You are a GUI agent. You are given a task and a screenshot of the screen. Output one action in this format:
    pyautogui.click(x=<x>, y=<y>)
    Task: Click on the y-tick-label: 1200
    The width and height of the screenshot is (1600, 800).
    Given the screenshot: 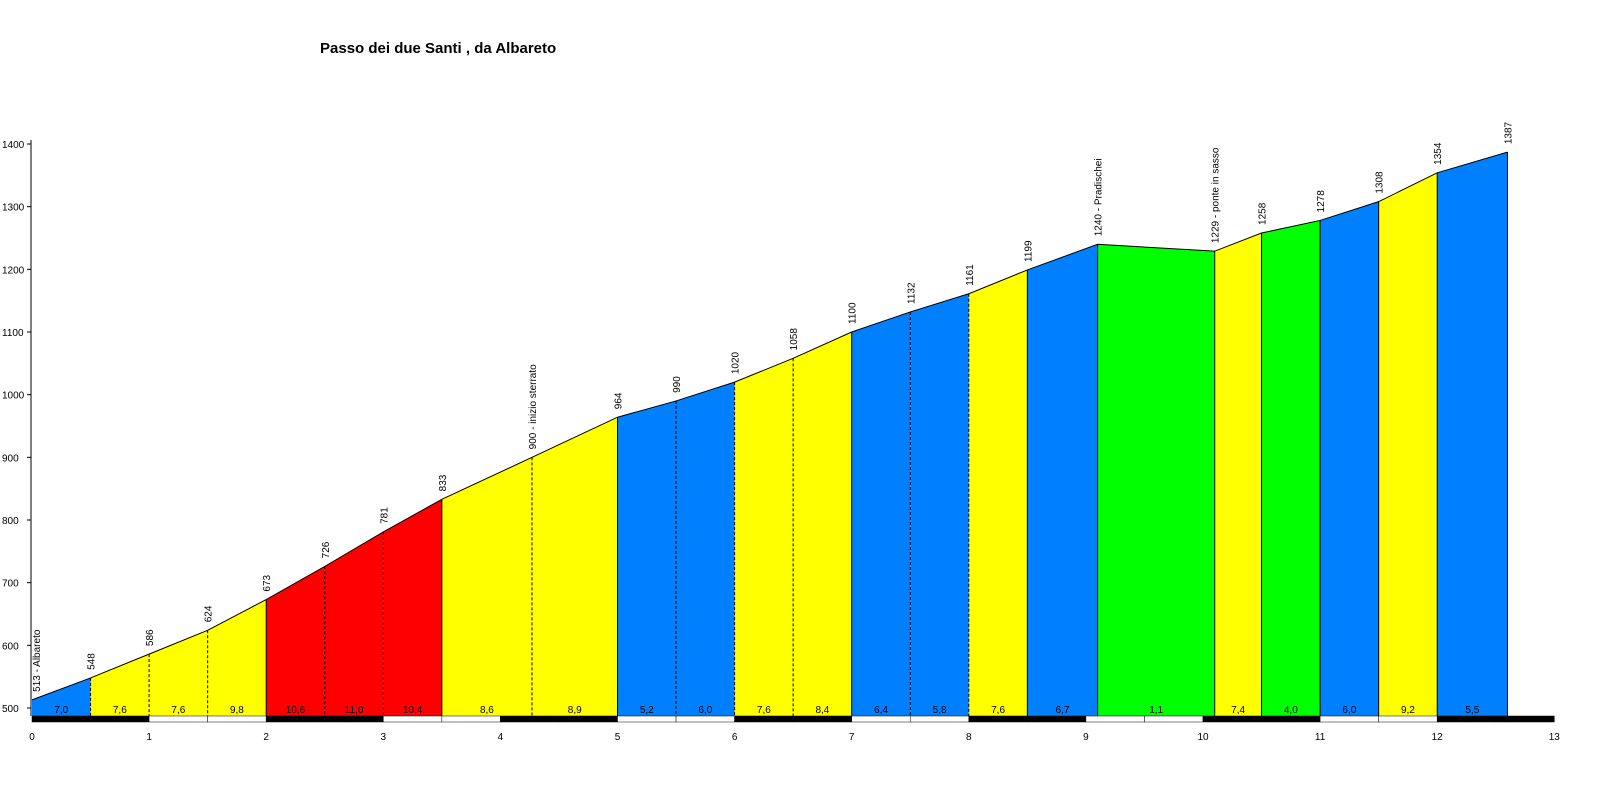 What is the action you would take?
    pyautogui.click(x=13, y=270)
    